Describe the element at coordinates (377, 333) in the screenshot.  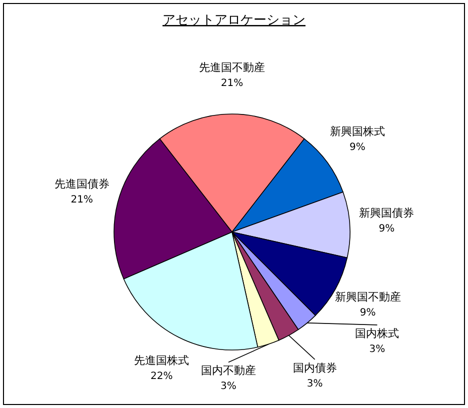
I see `slice-label: 国内株式` at that location.